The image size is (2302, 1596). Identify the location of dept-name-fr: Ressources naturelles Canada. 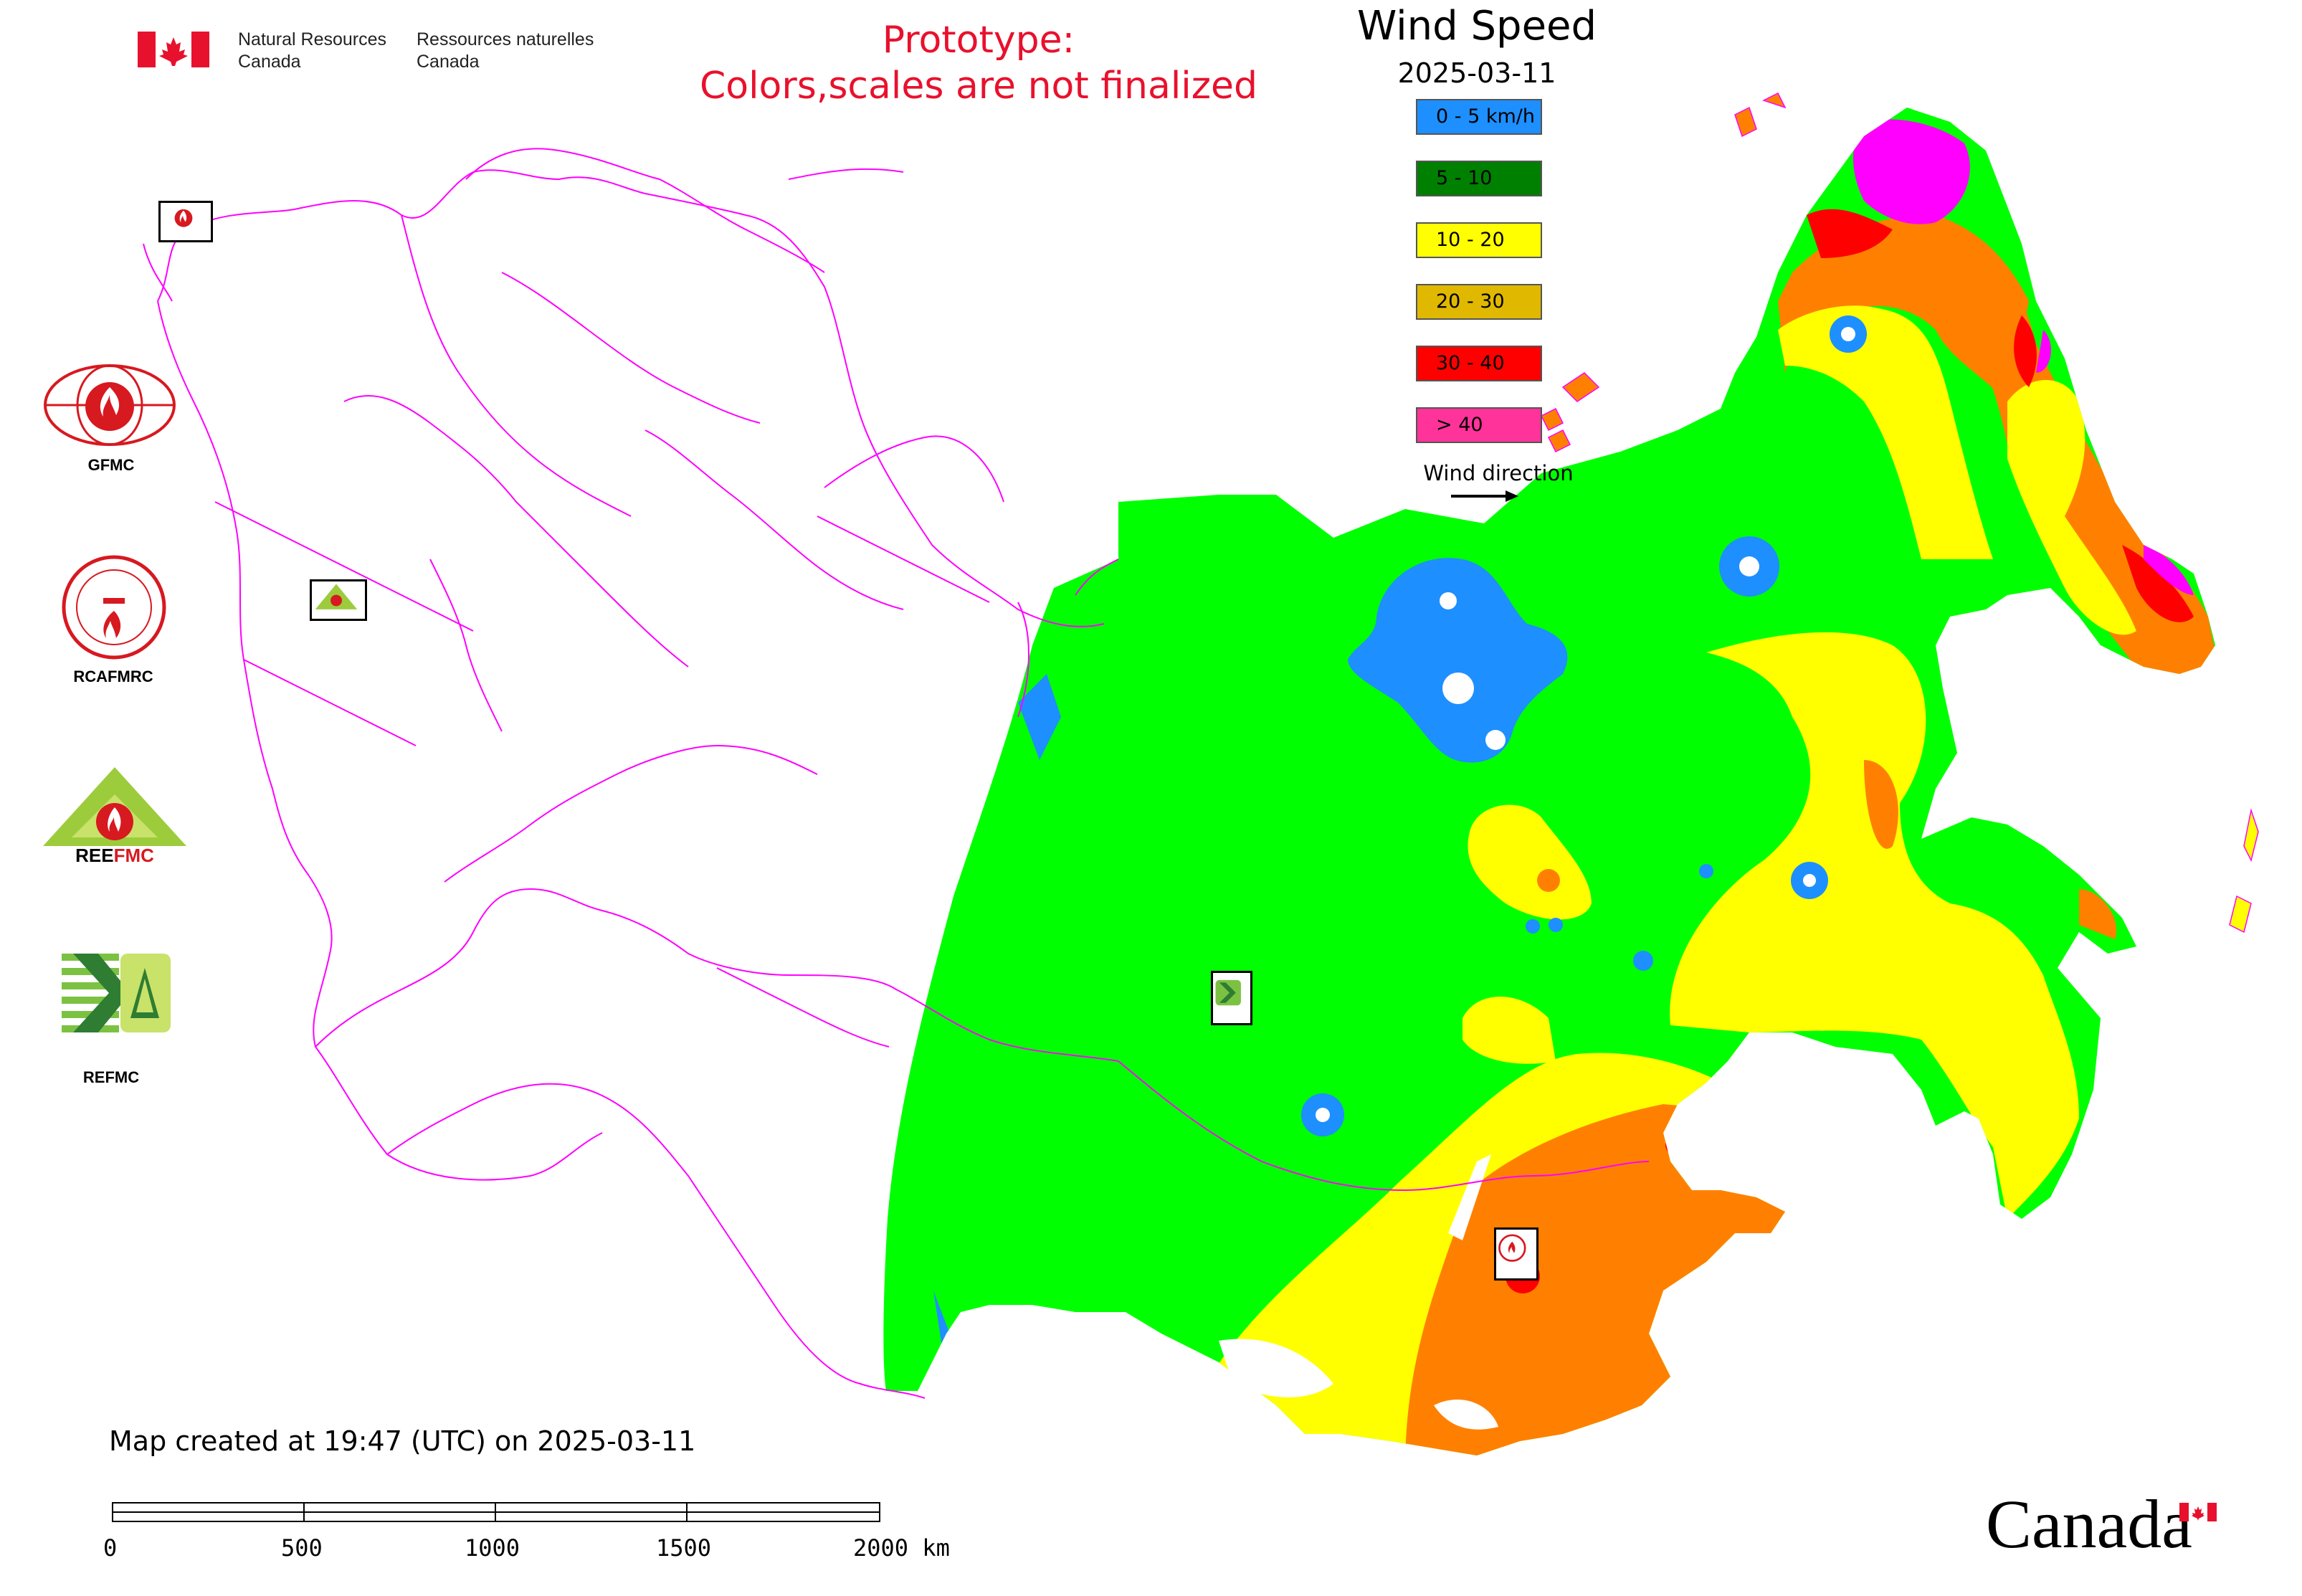
(506, 50).